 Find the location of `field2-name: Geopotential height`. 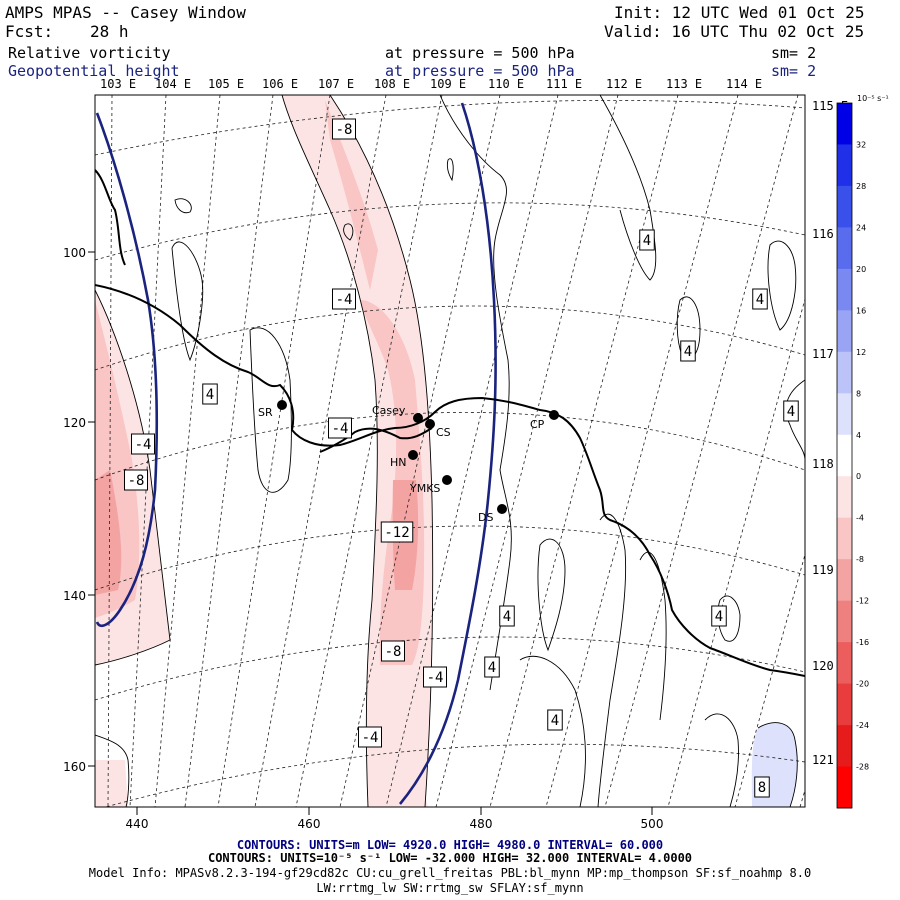

field2-name: Geopotential height is located at coordinates (94, 71).